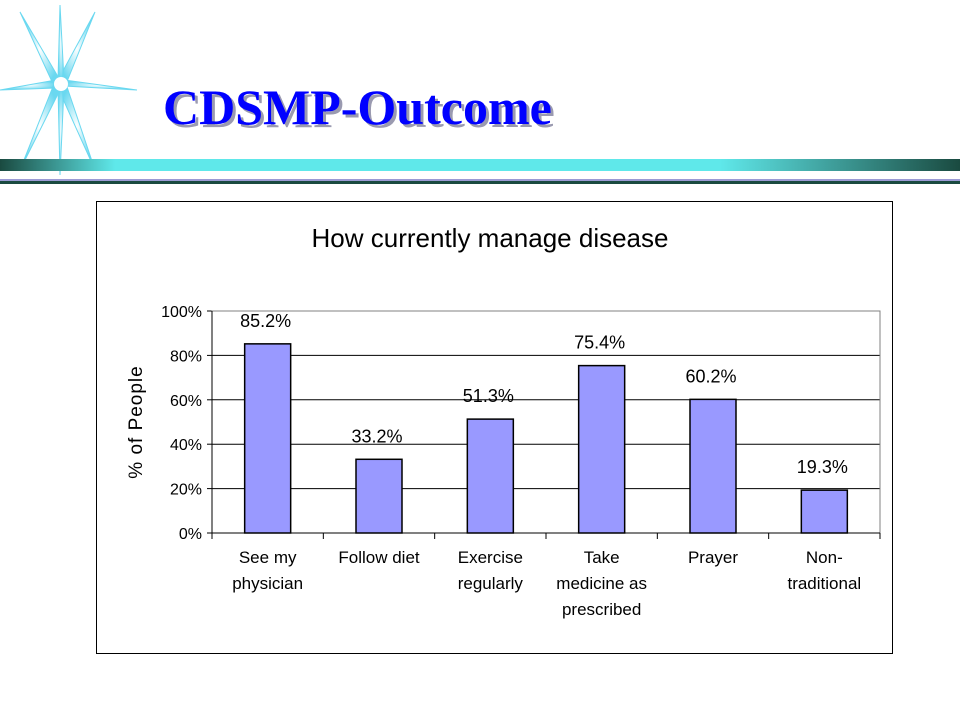 The image size is (960, 720). Describe the element at coordinates (186, 356) in the screenshot. I see `y-tick-label: 80%` at that location.